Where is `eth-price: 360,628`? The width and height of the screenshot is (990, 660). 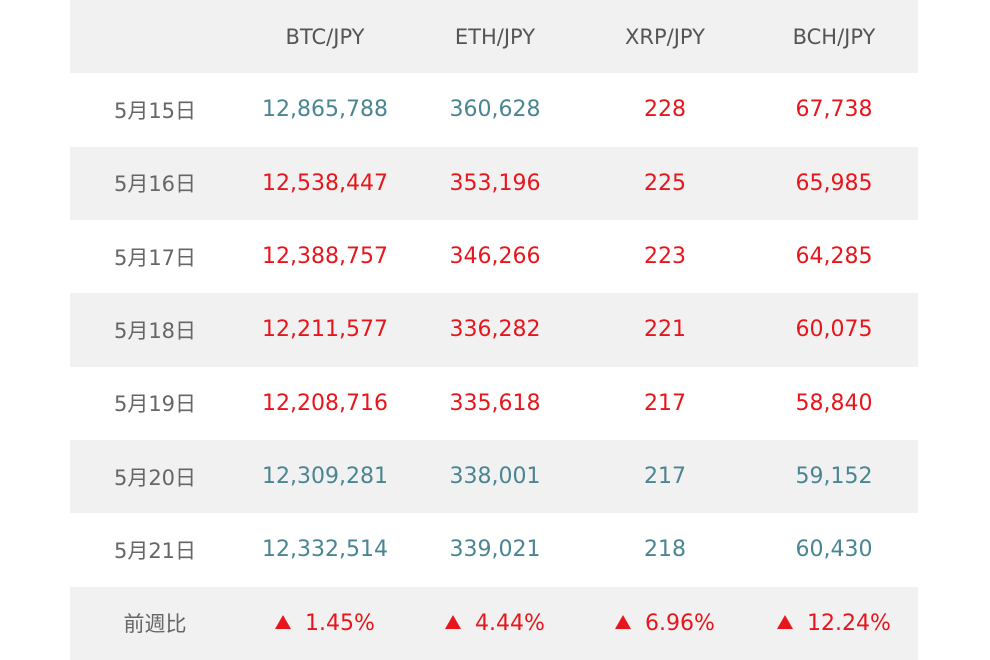 eth-price: 360,628 is located at coordinates (495, 110).